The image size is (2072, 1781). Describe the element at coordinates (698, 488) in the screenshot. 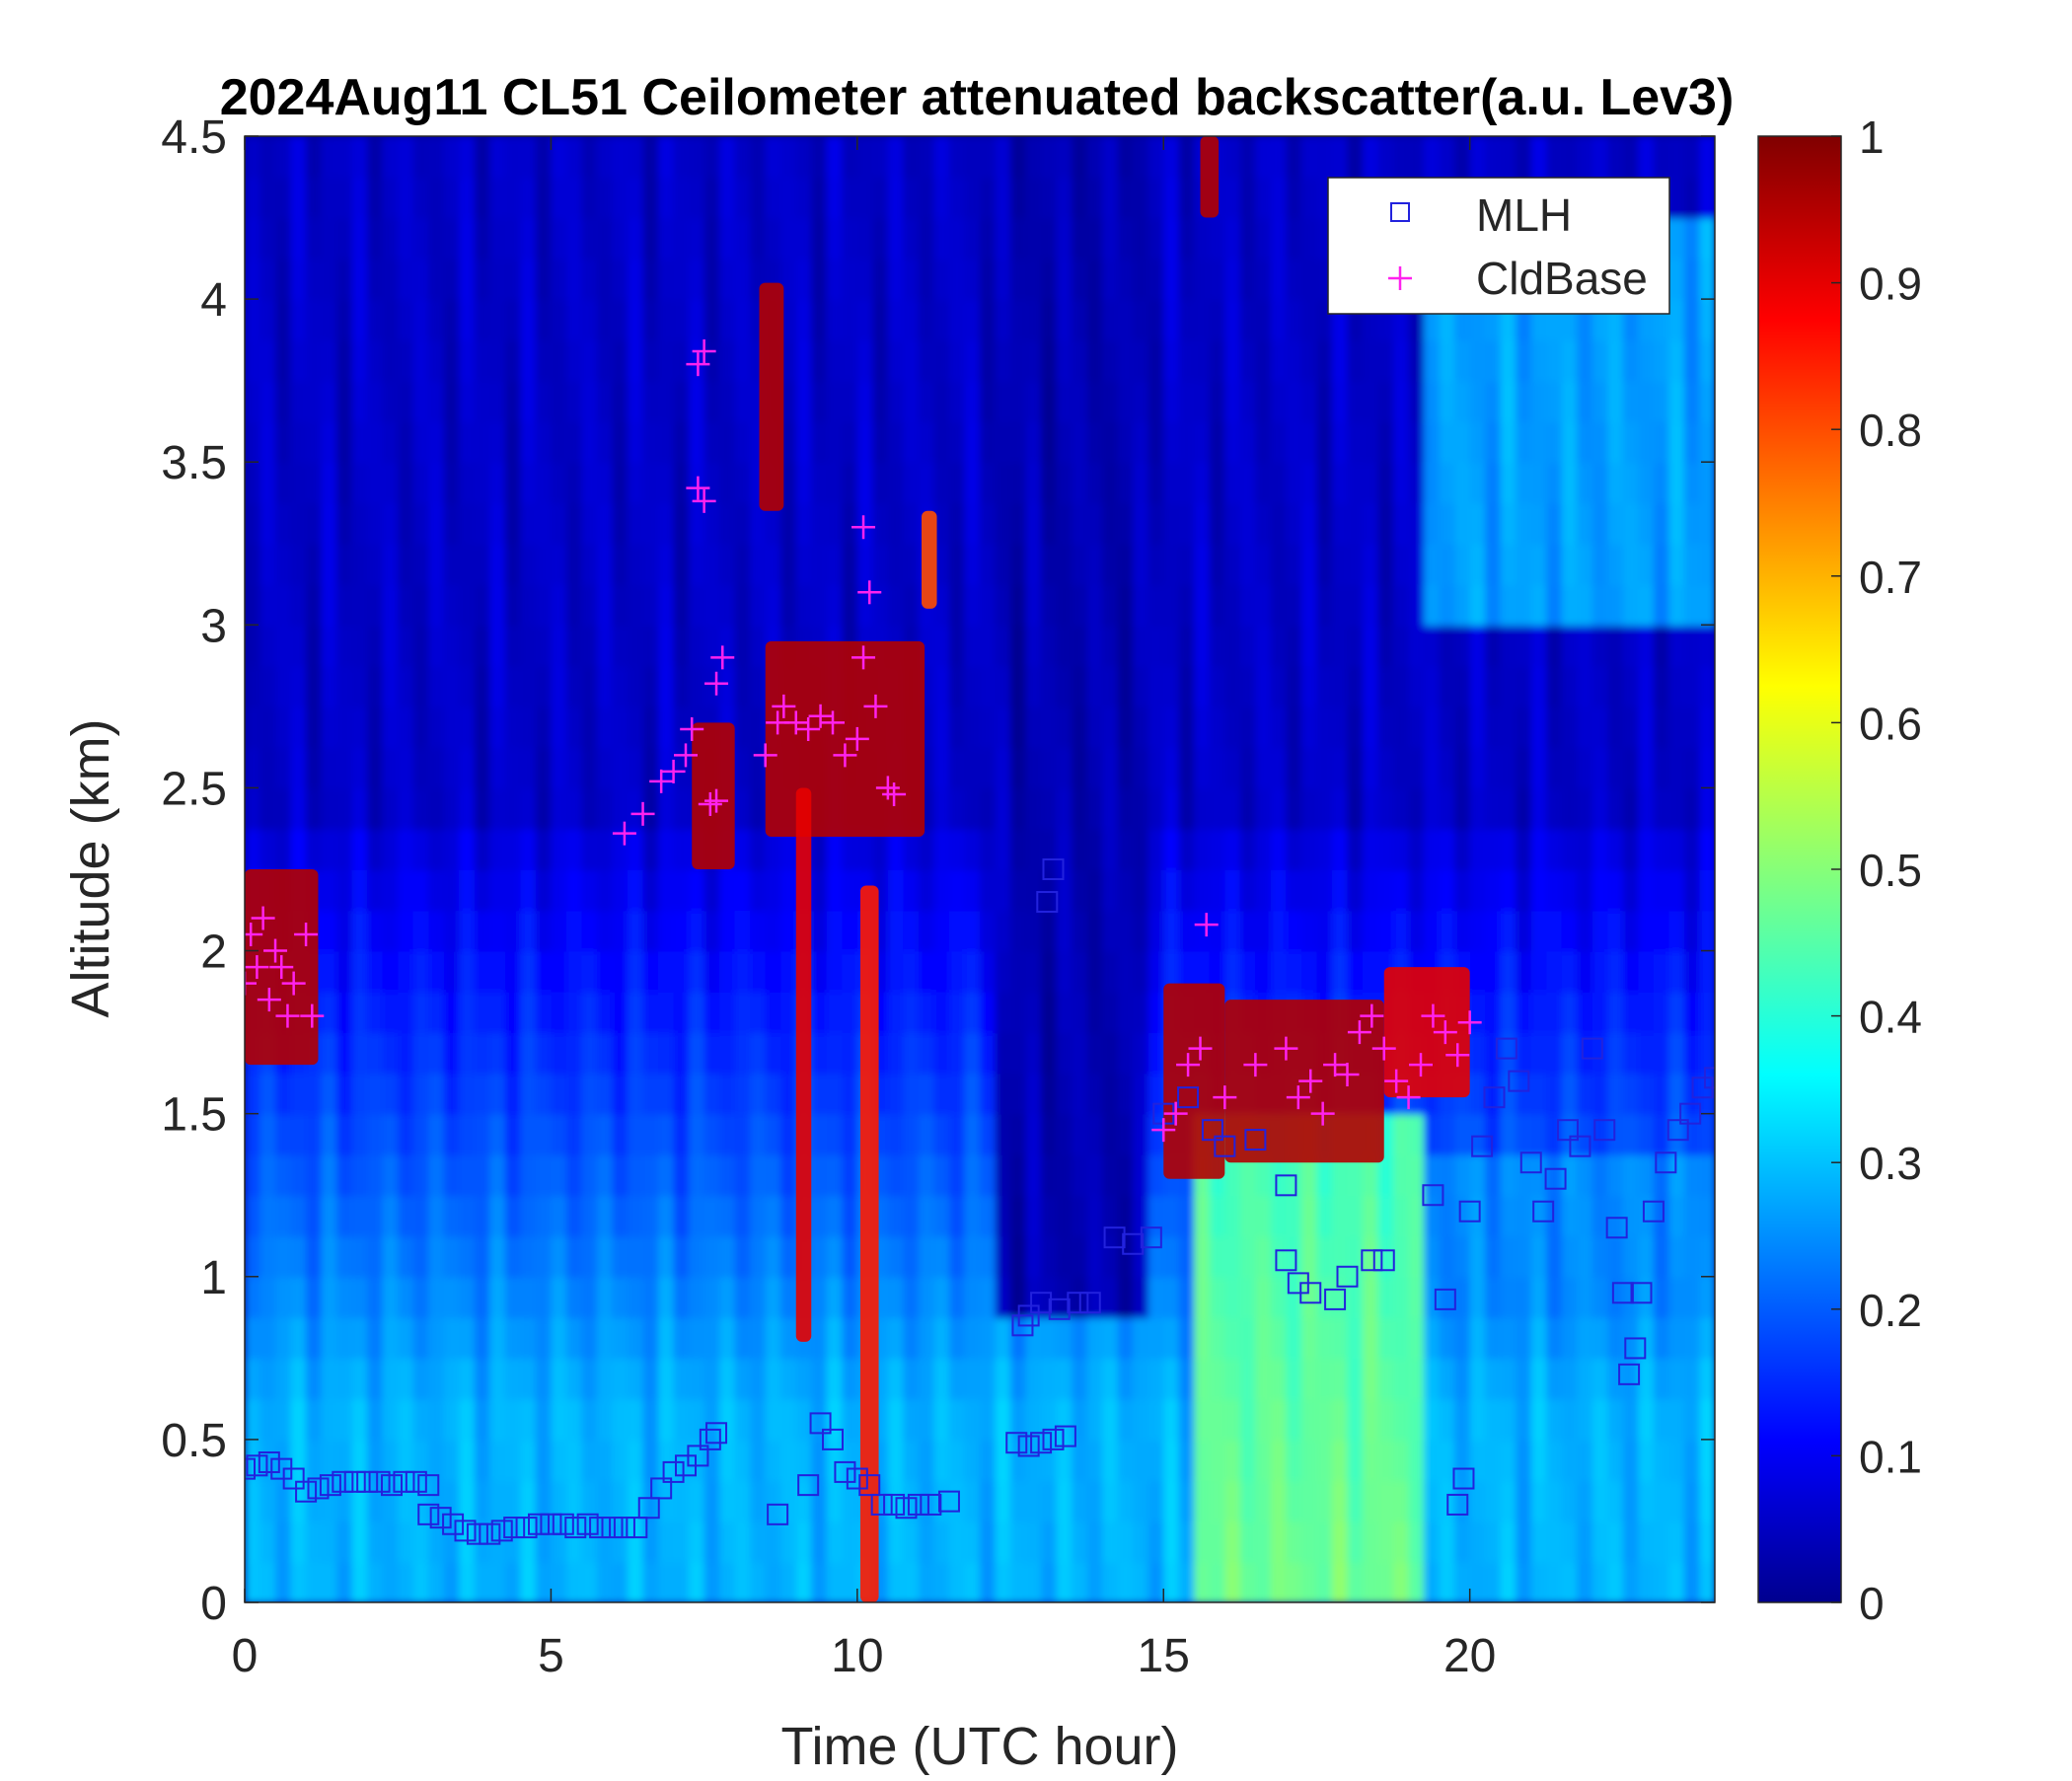

I see `cldbase-marker` at that location.